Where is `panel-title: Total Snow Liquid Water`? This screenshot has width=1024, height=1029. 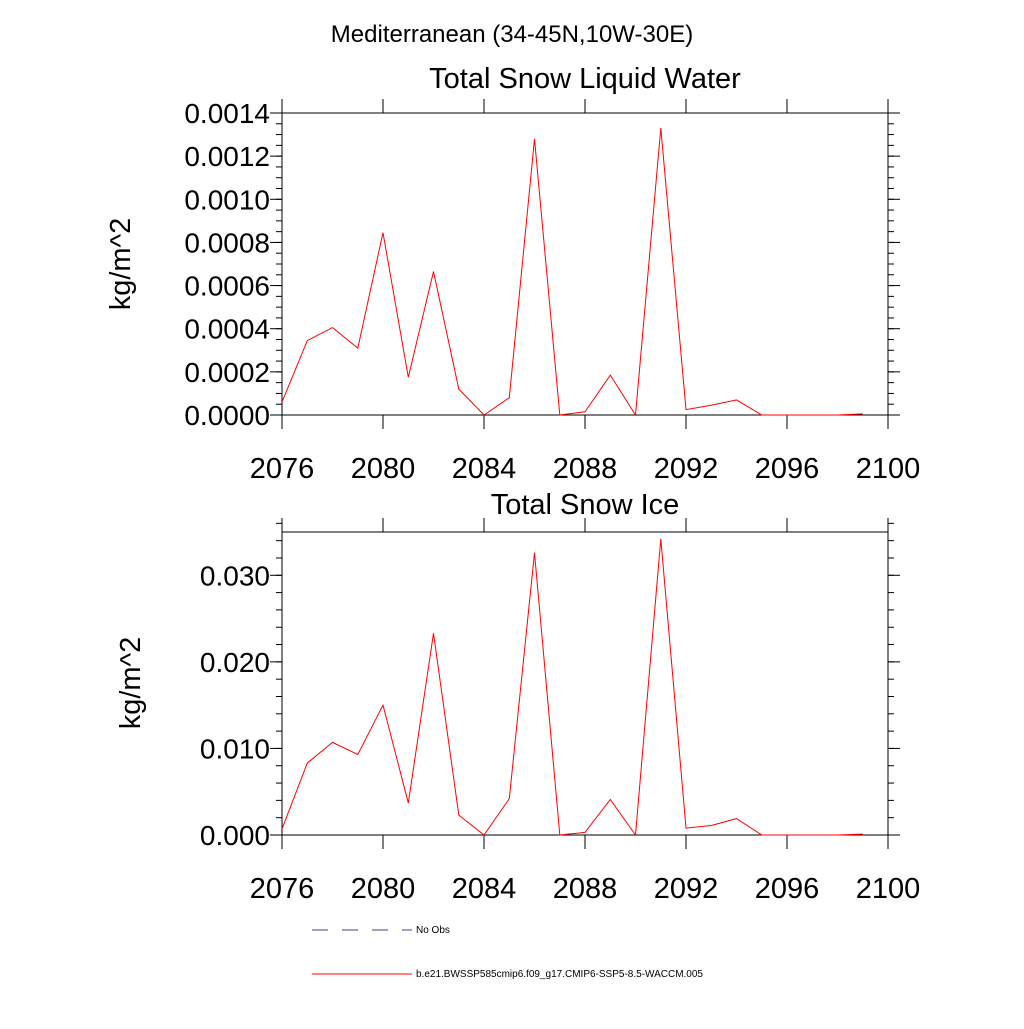
panel-title: Total Snow Liquid Water is located at coordinates (585, 79).